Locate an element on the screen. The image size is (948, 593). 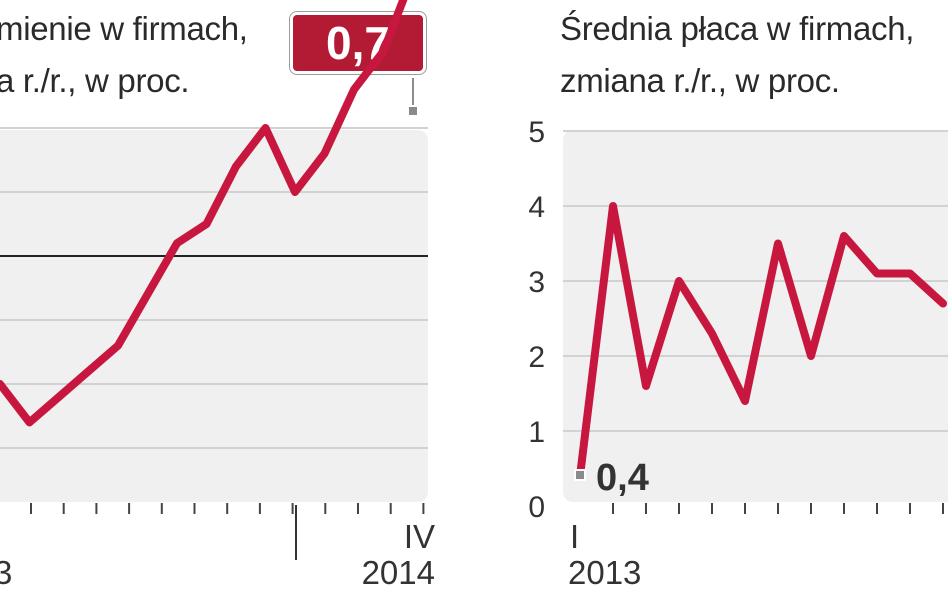
right-y-tick-label: 0 is located at coordinates (536, 507).